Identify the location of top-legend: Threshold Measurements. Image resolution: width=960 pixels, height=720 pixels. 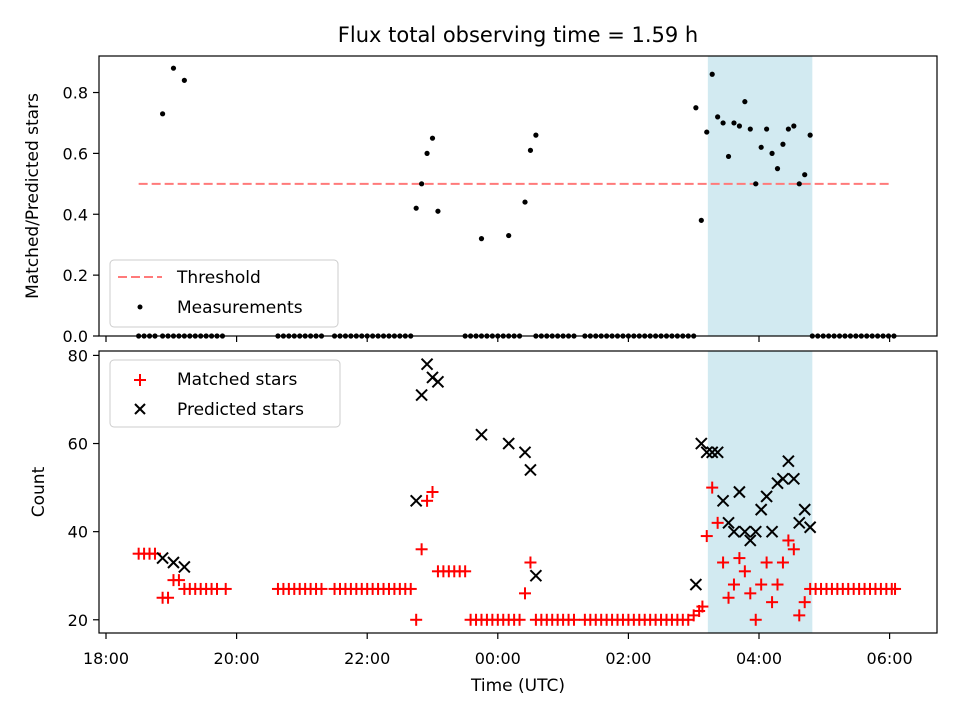
(224, 293).